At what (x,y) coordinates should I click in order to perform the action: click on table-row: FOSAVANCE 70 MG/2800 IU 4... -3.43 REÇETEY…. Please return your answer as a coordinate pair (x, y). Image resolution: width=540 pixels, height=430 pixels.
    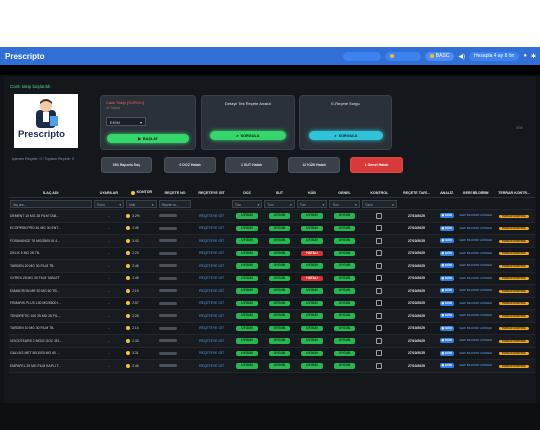
    Looking at the image, I should click on (272, 241).